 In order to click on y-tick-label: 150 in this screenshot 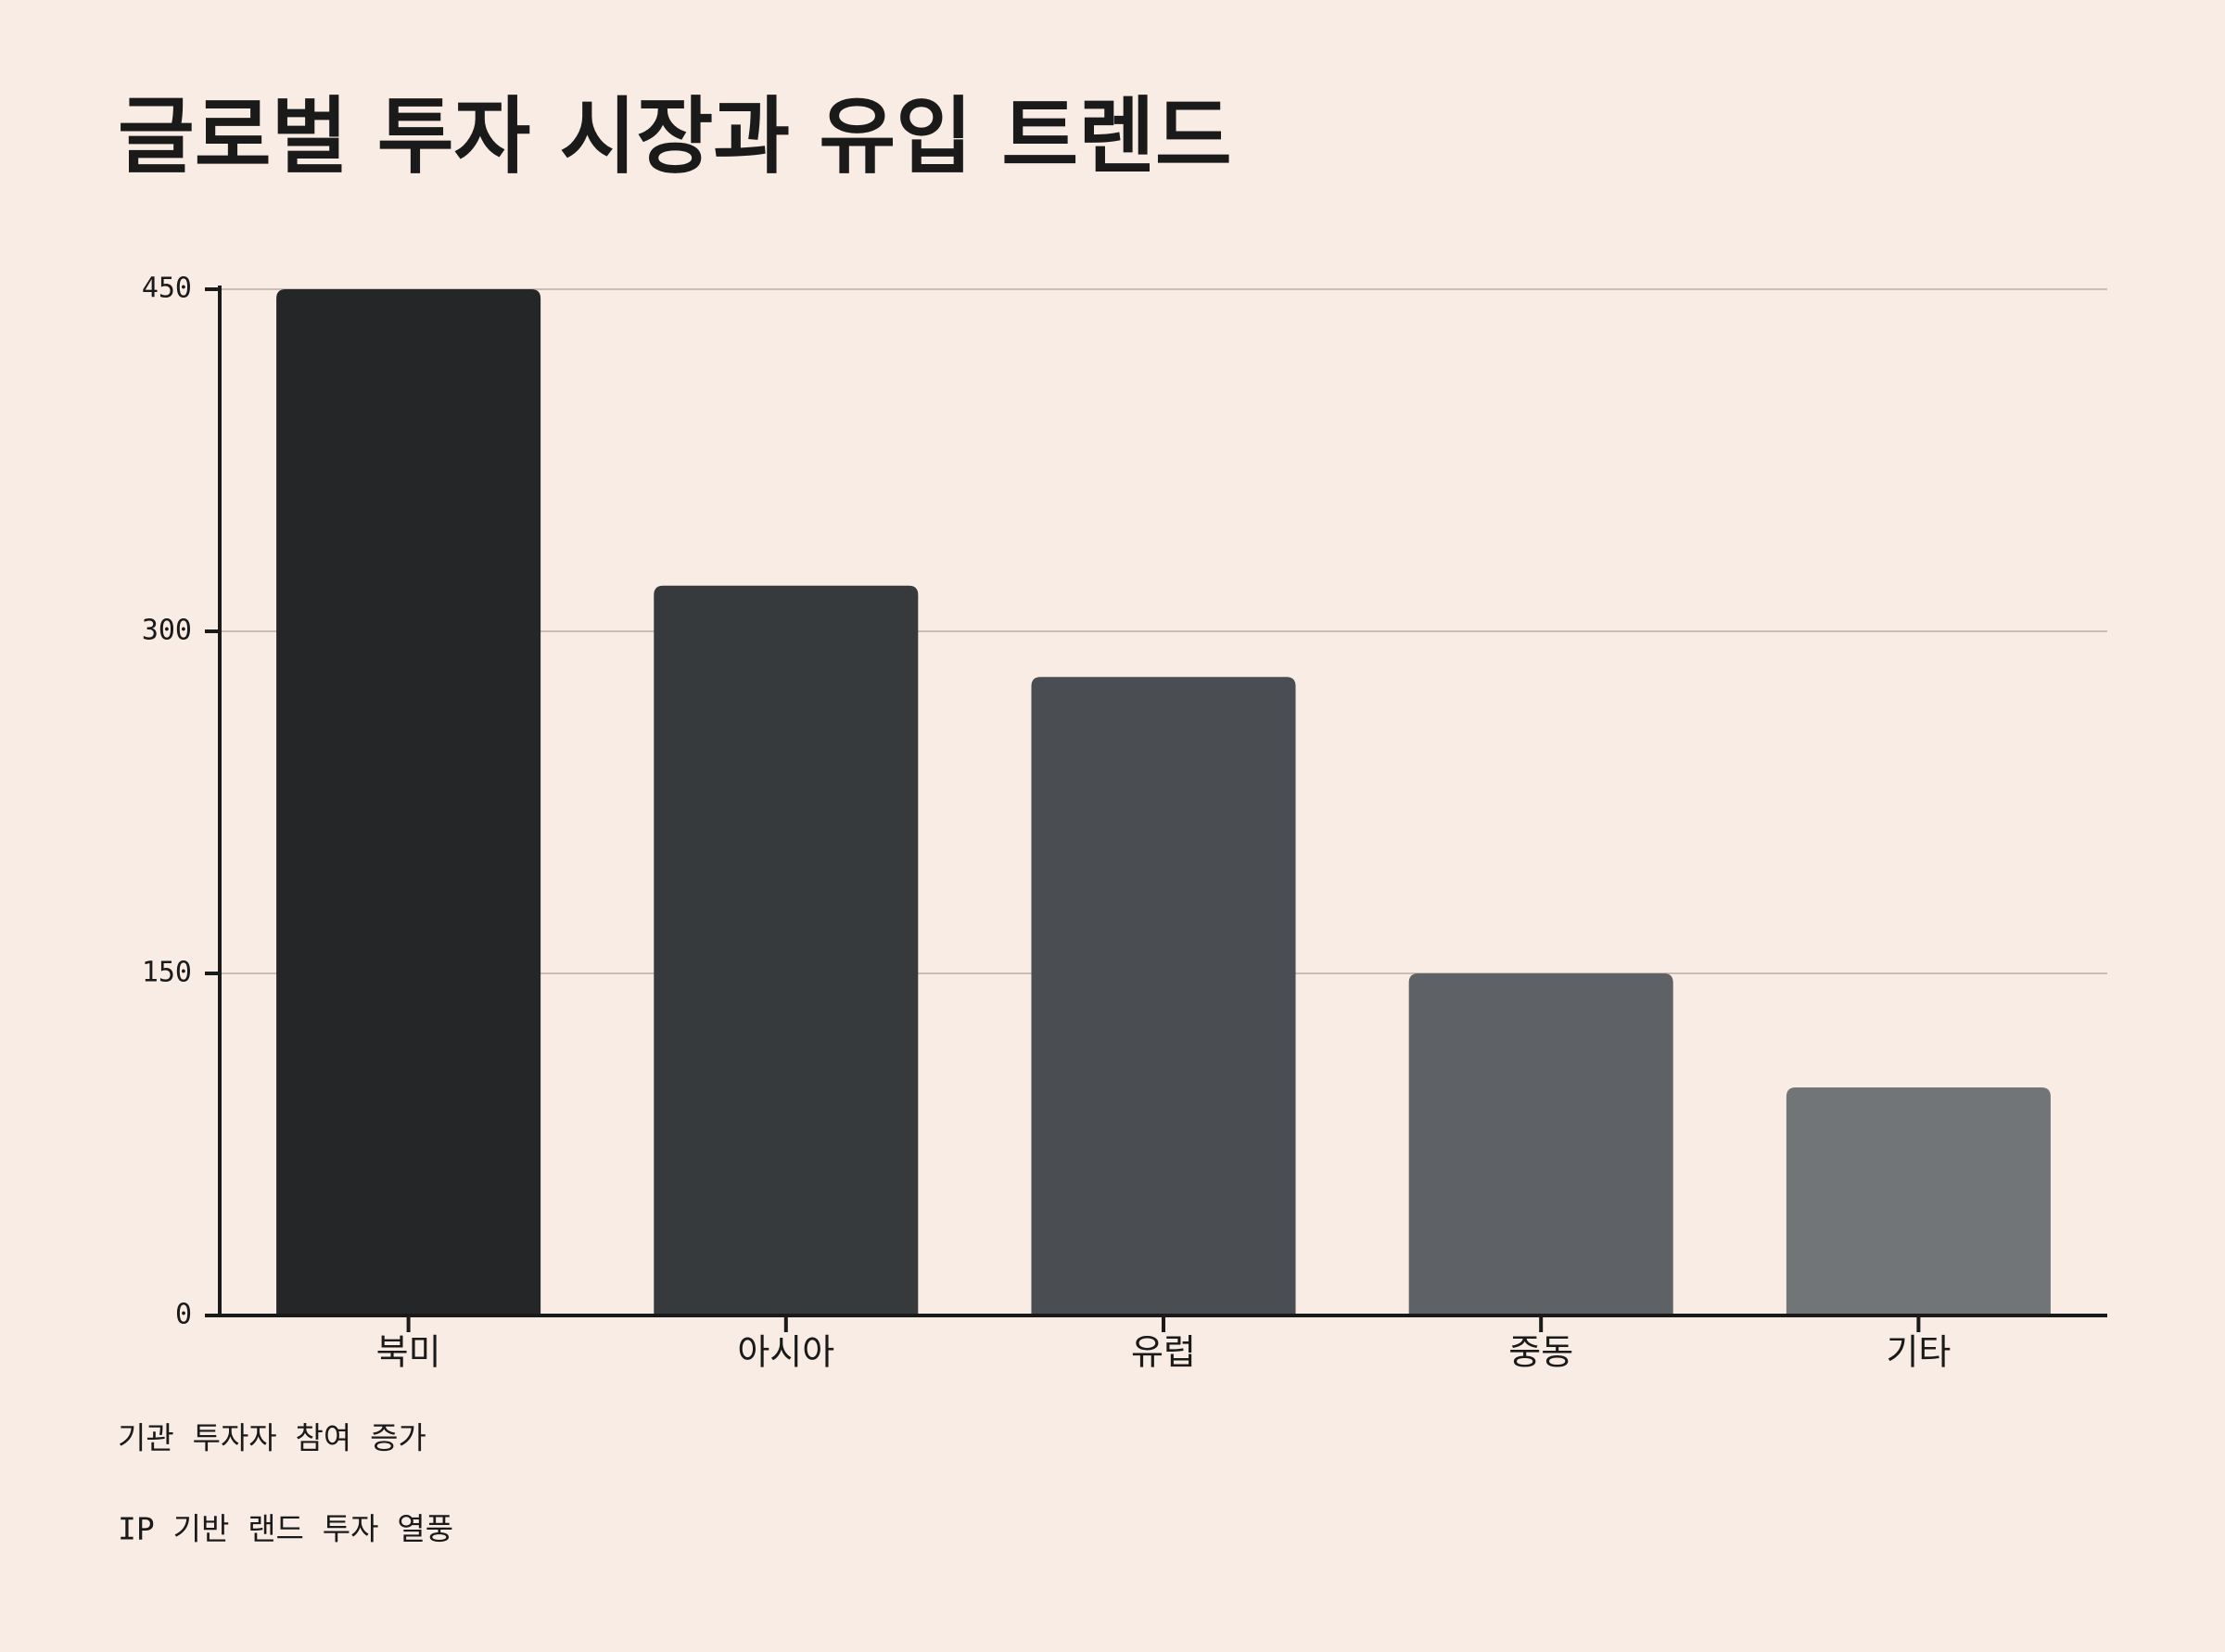, I will do `click(167, 973)`.